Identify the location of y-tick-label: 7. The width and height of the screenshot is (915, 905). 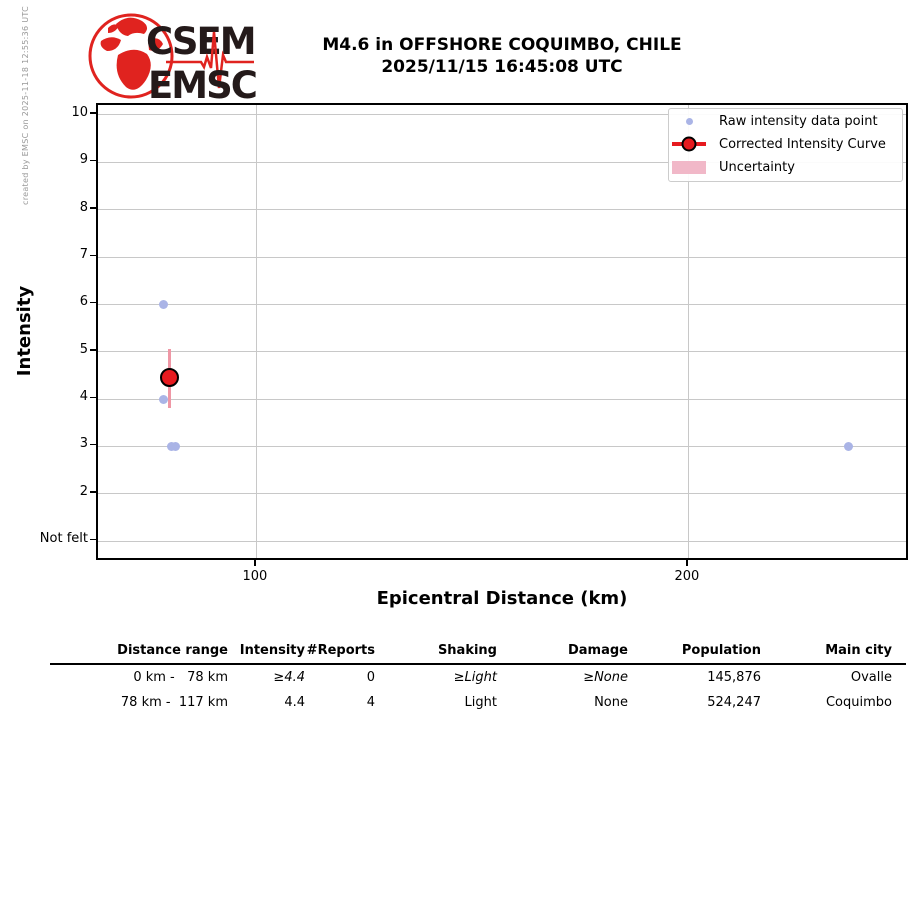
(83, 255).